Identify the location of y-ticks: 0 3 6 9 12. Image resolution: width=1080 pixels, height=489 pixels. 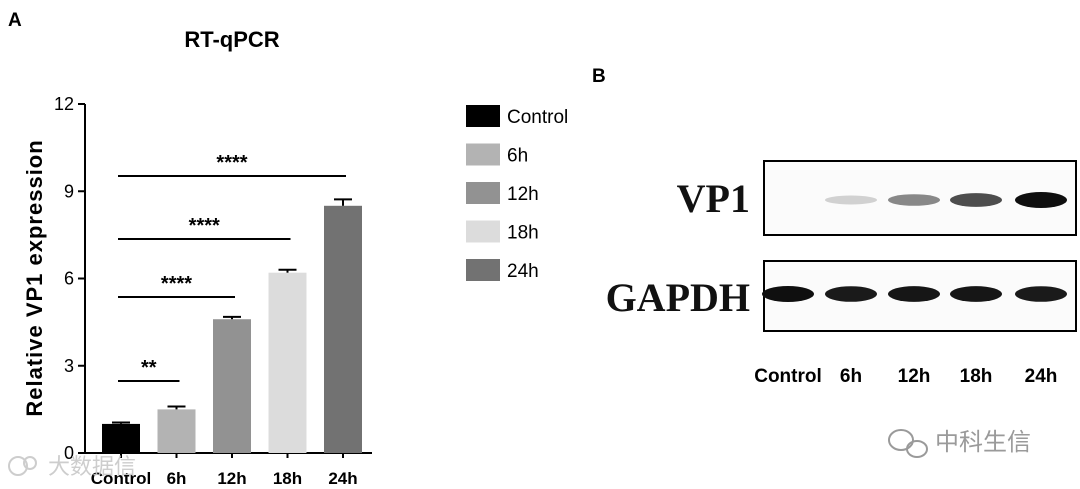
(69, 278).